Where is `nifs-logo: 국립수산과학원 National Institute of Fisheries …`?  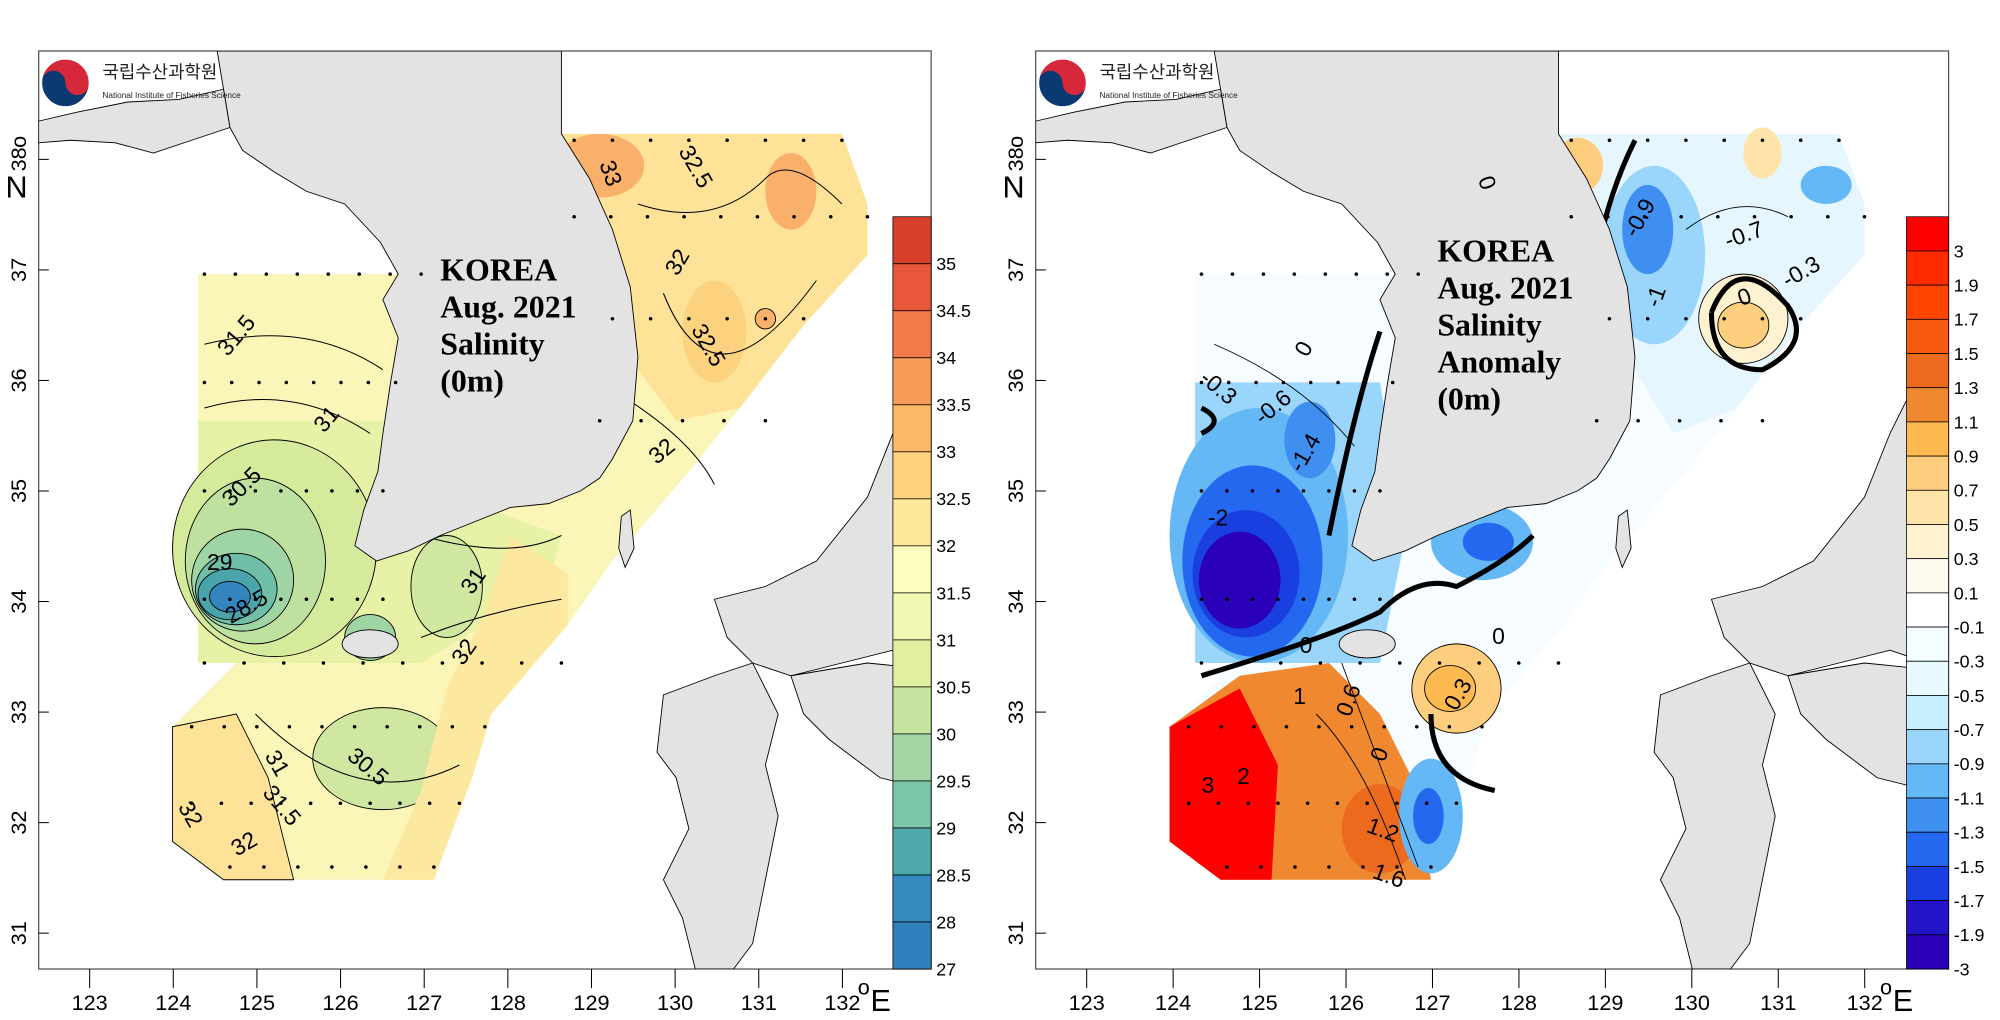 nifs-logo: 국립수산과학원 National Institute of Fisheries … is located at coordinates (1137, 83).